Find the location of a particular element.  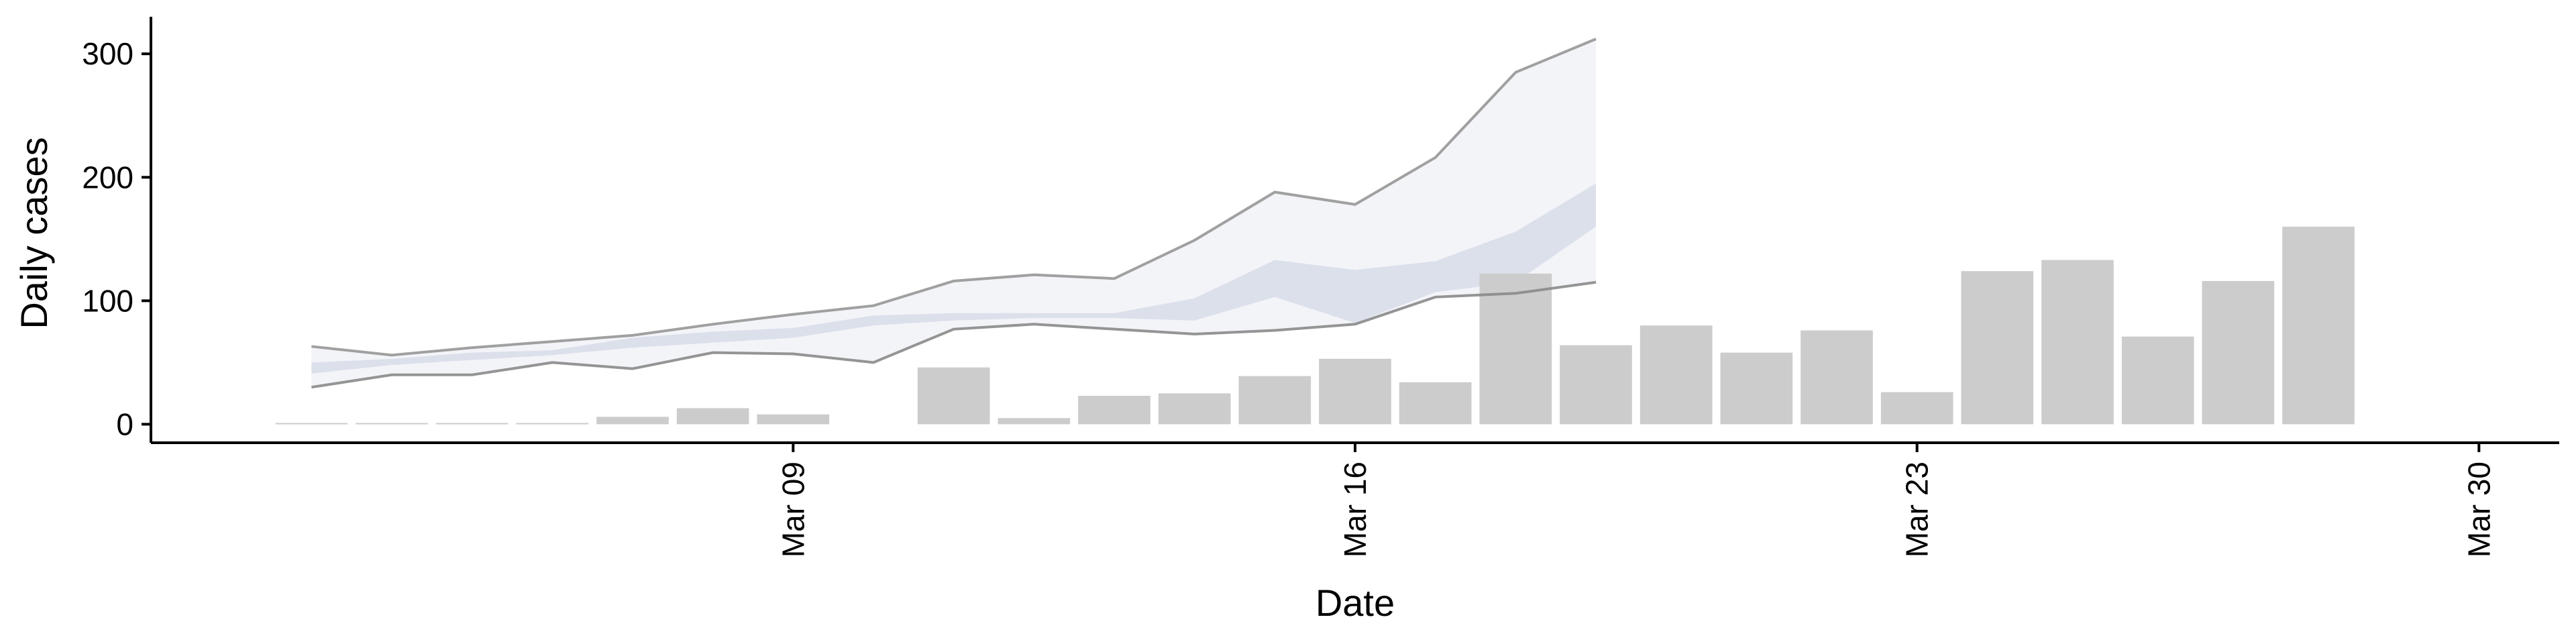

forecast-lower-line is located at coordinates (954, 334).